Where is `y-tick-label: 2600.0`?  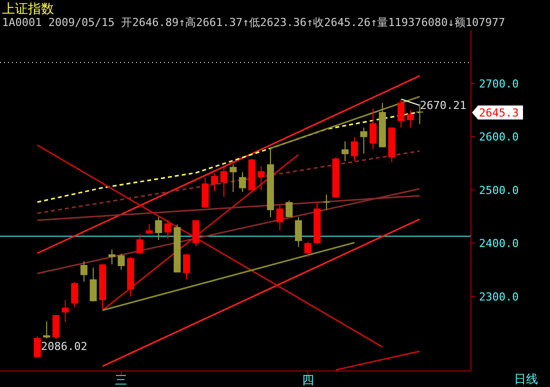
y-tick-label: 2600.0 is located at coordinates (499, 137).